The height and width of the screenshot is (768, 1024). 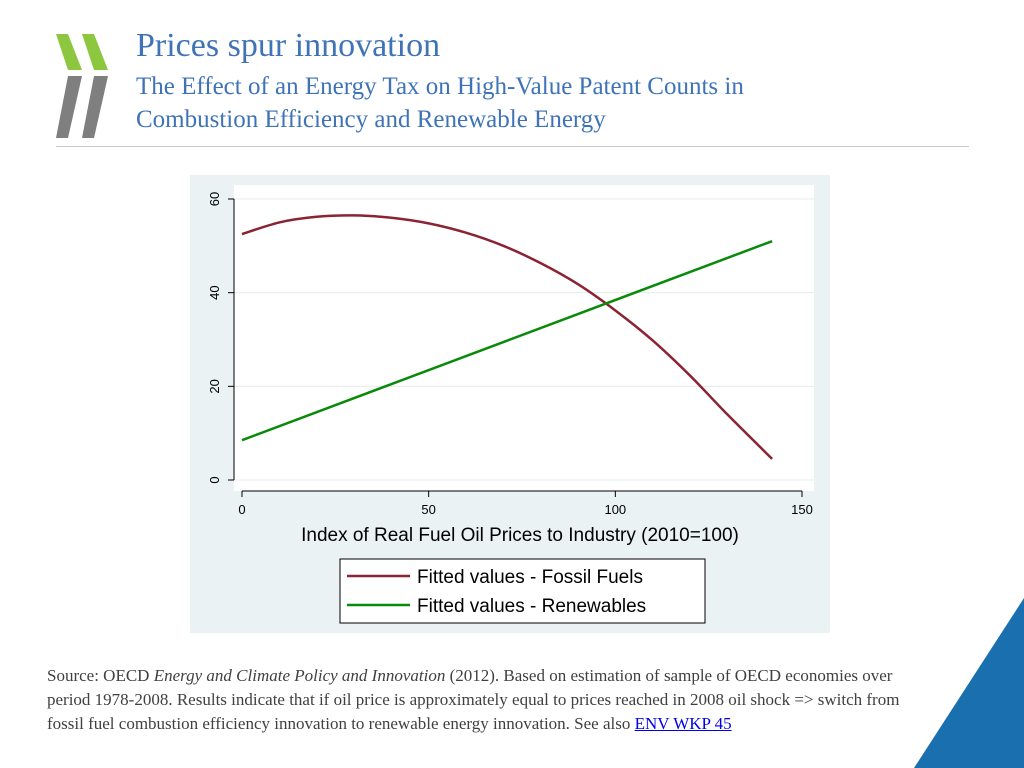 What do you see at coordinates (214, 292) in the screenshot?
I see `y-tick-label-40: 40` at bounding box center [214, 292].